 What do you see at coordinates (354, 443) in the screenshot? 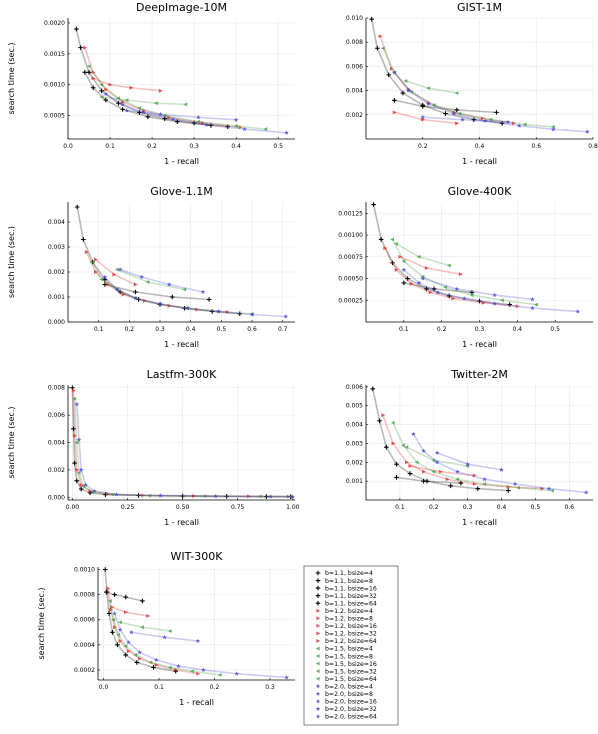
I see `y-tick-label: 0.003` at bounding box center [354, 443].